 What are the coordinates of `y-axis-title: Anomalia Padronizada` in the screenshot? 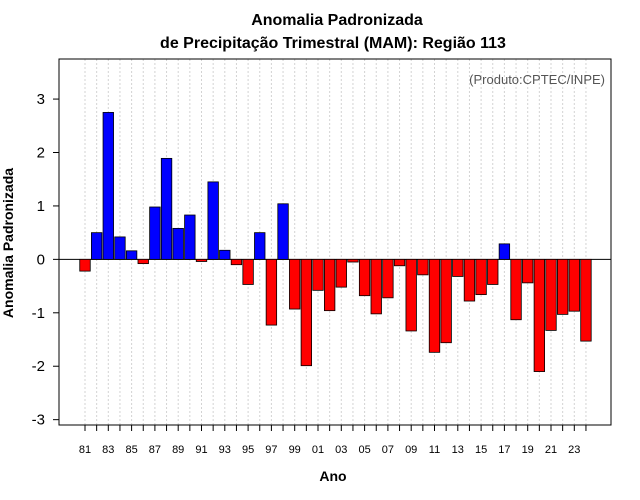 It's located at (8, 243).